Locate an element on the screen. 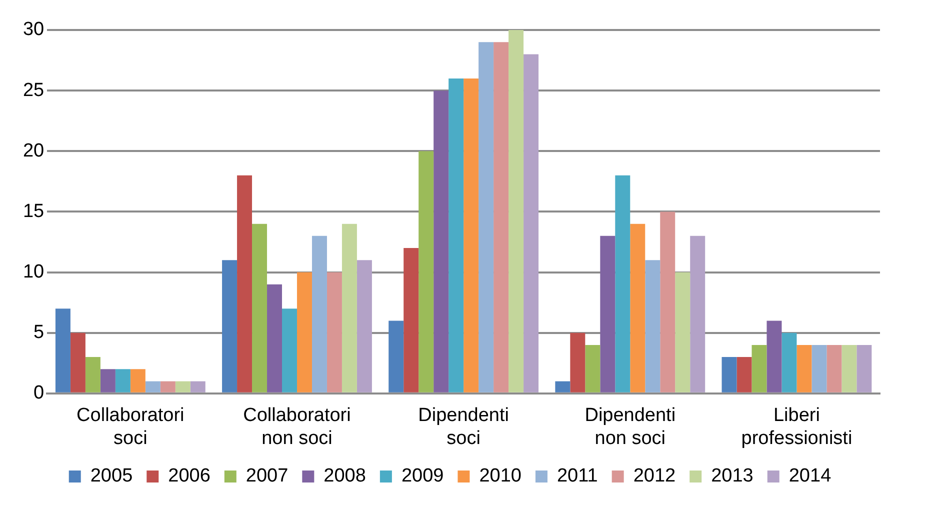 Image resolution: width=930 pixels, height=511 pixels. legend-label: 2012 is located at coordinates (654, 476).